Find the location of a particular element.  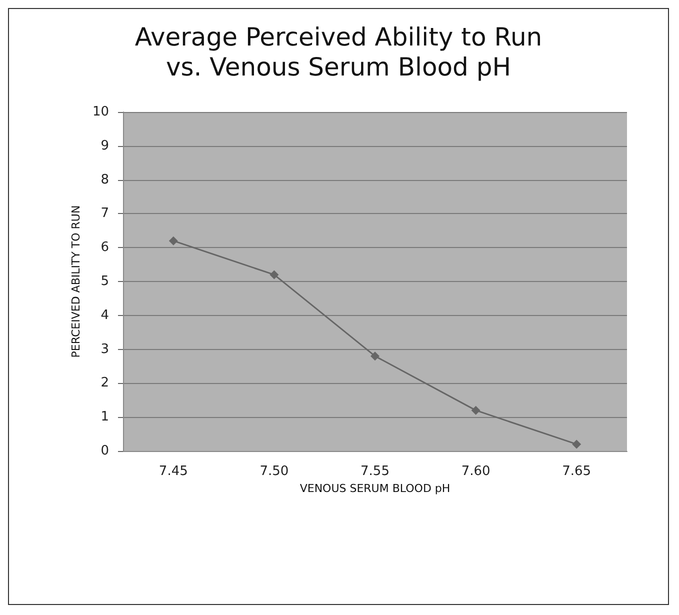

y-axis-title: PERCEIVED ABILITY TO RUN is located at coordinates (76, 281).